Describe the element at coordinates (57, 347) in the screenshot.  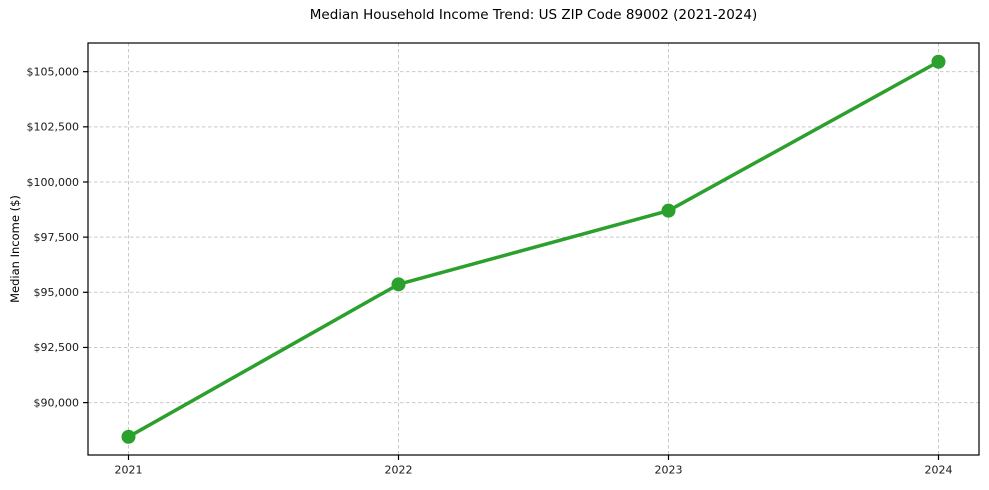
I see `y-tick-label: $92,500` at that location.